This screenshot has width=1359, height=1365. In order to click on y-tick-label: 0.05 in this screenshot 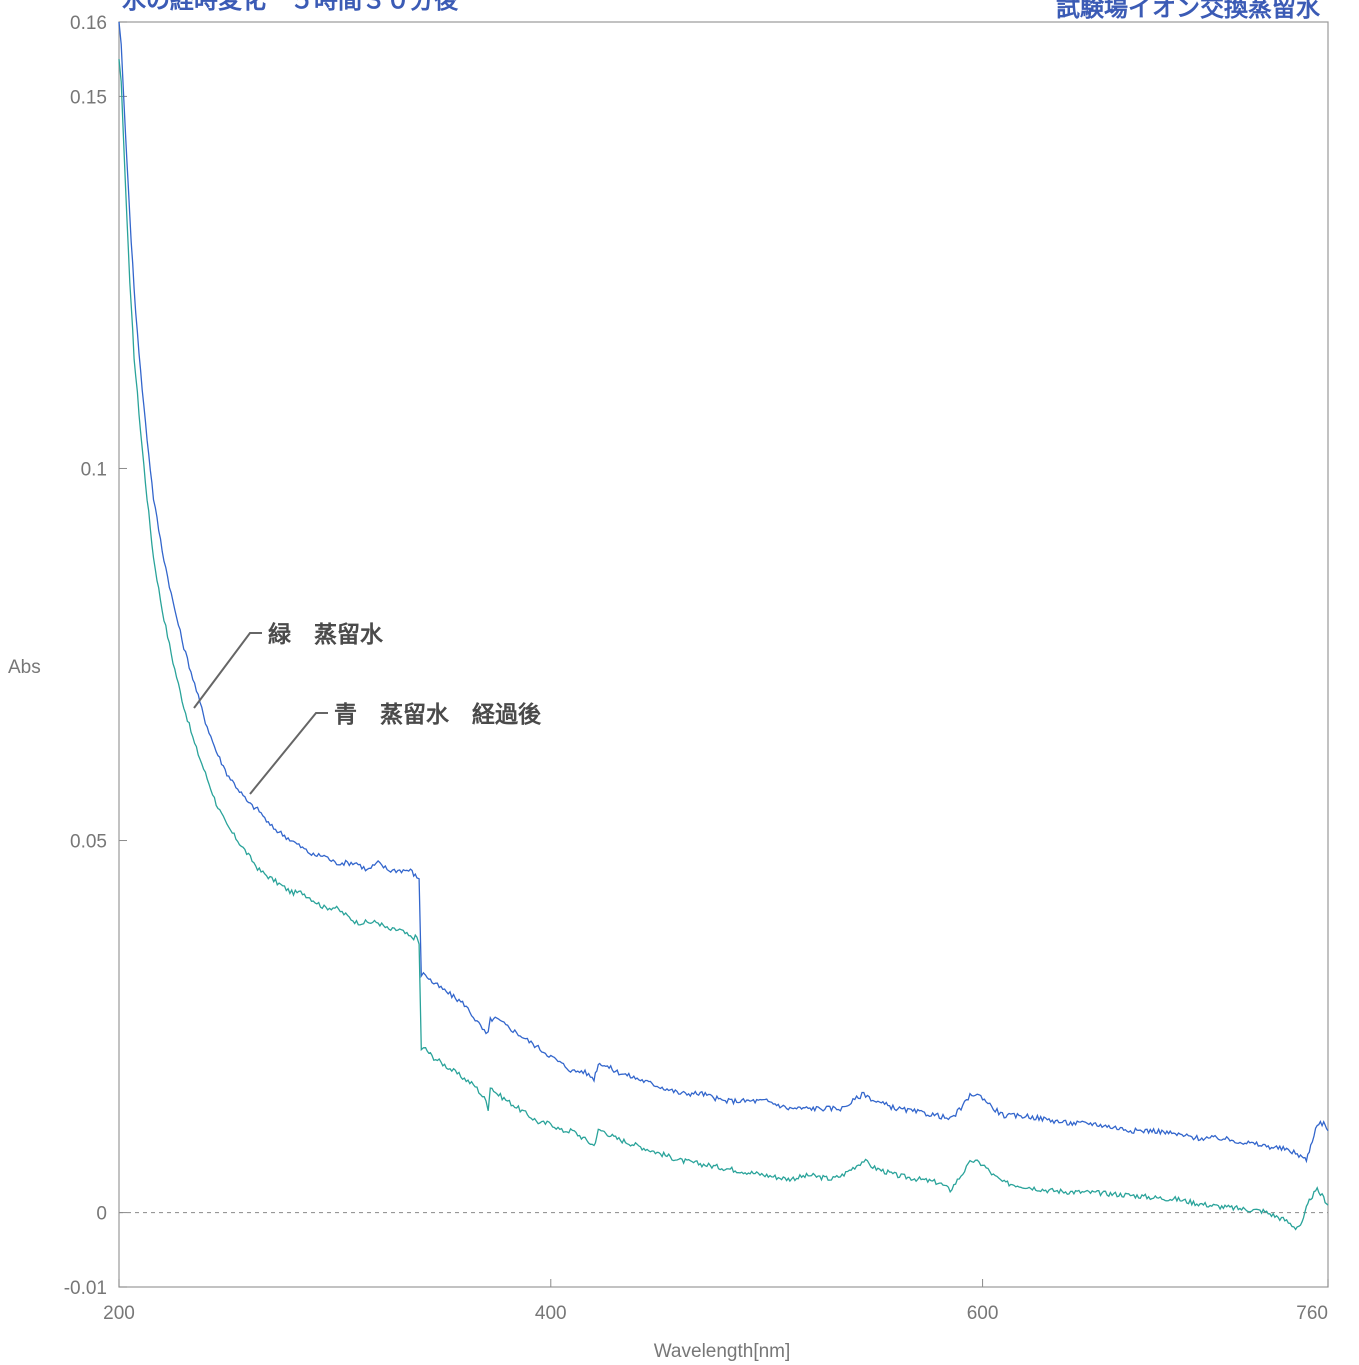, I will do `click(88, 842)`.